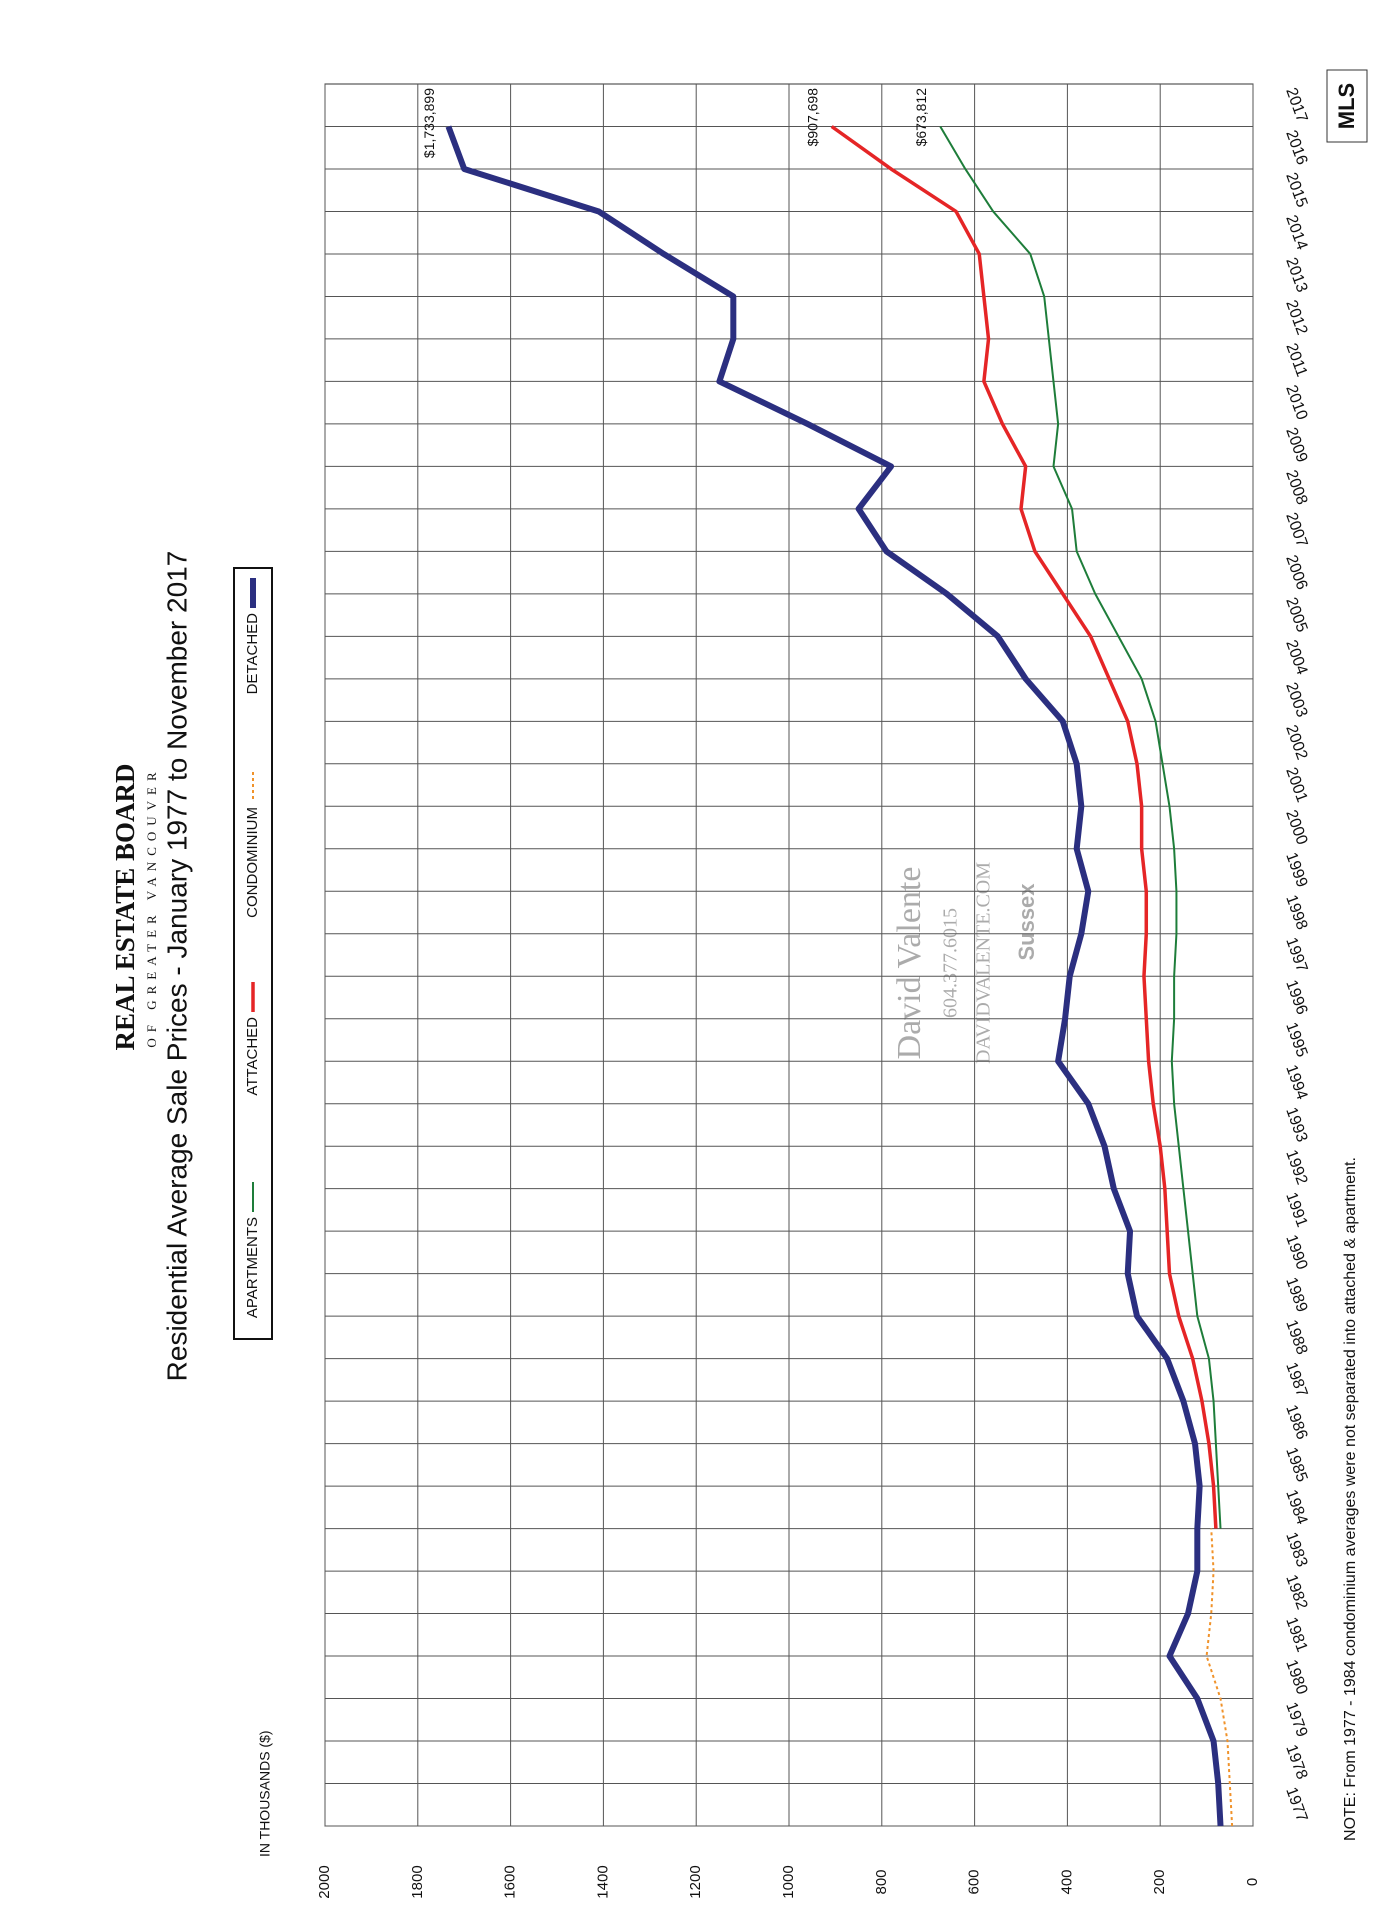 Image resolution: width=1394 pixels, height=1932 pixels. I want to click on legend, so click(253, 953).